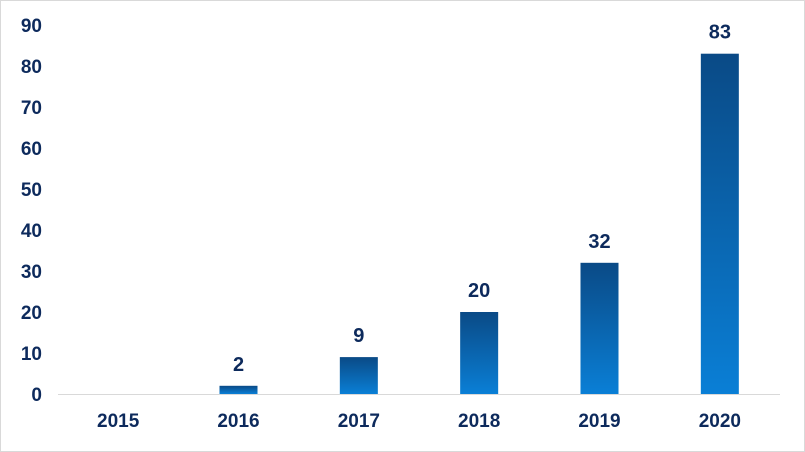 The height and width of the screenshot is (452, 805). What do you see at coordinates (599, 242) in the screenshot?
I see `data-label-2019: 32` at bounding box center [599, 242].